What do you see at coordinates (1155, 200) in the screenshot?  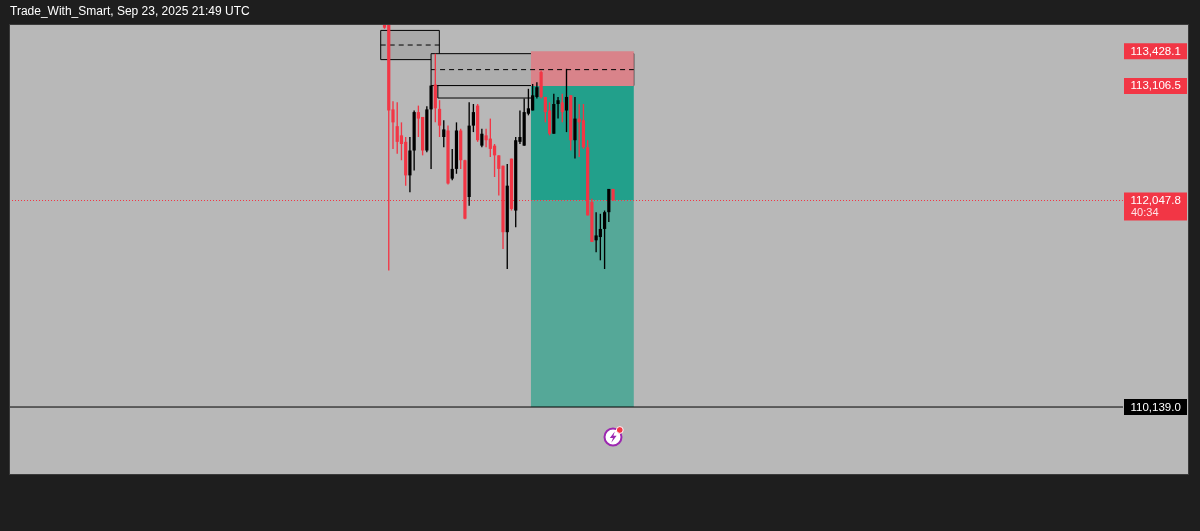 I see `y-tick-label: 112,047.8` at bounding box center [1155, 200].